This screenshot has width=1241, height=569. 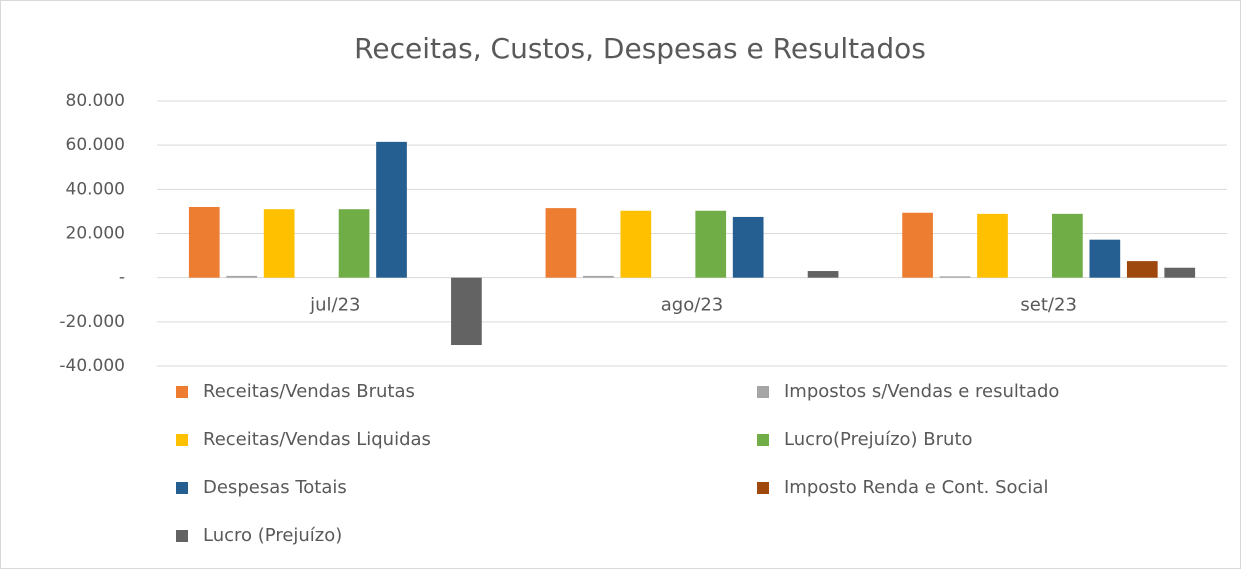 What do you see at coordinates (92, 322) in the screenshot?
I see `y-tick-label: -20.000` at bounding box center [92, 322].